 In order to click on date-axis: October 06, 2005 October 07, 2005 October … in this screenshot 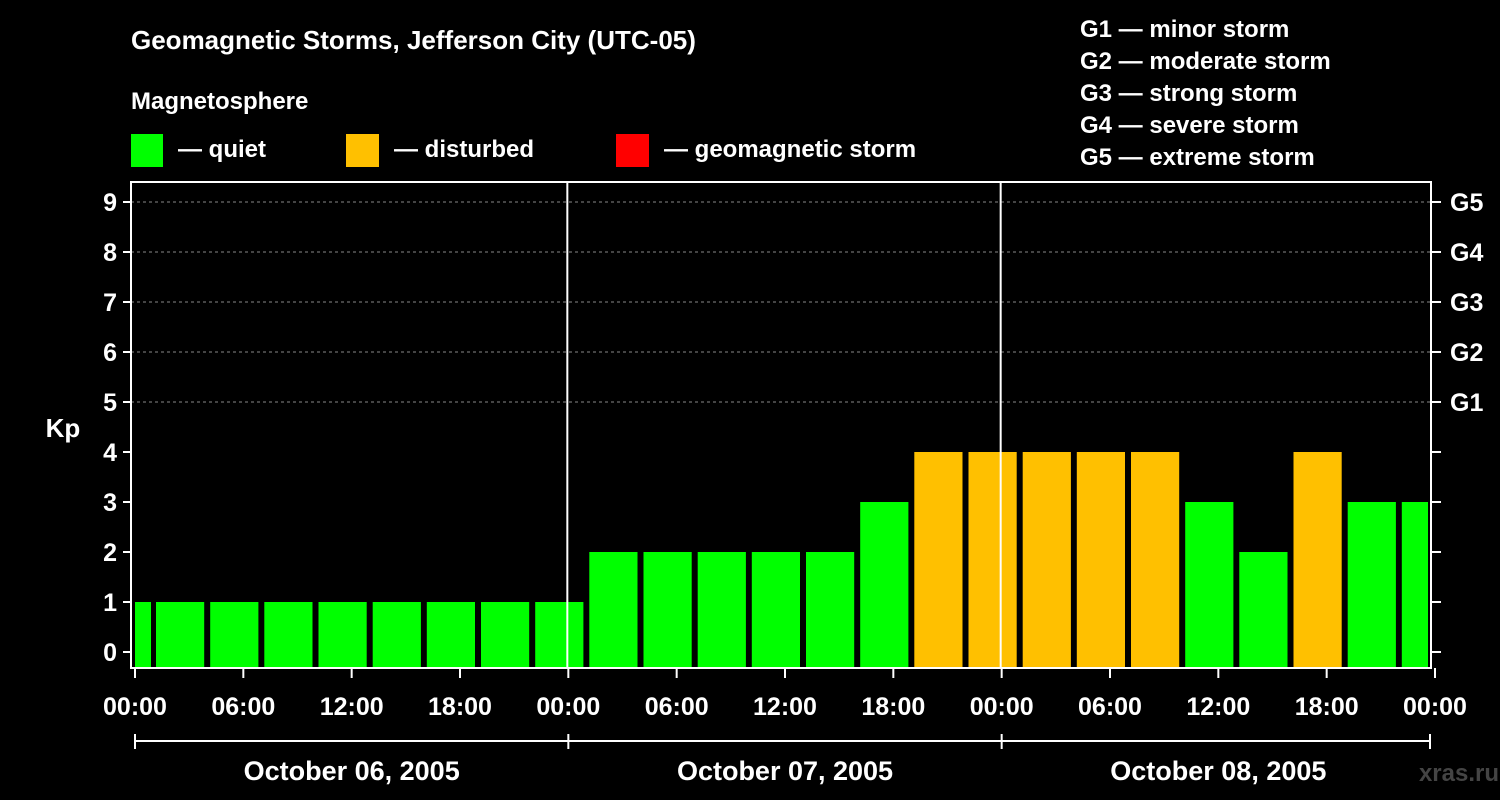, I will do `click(782, 760)`.